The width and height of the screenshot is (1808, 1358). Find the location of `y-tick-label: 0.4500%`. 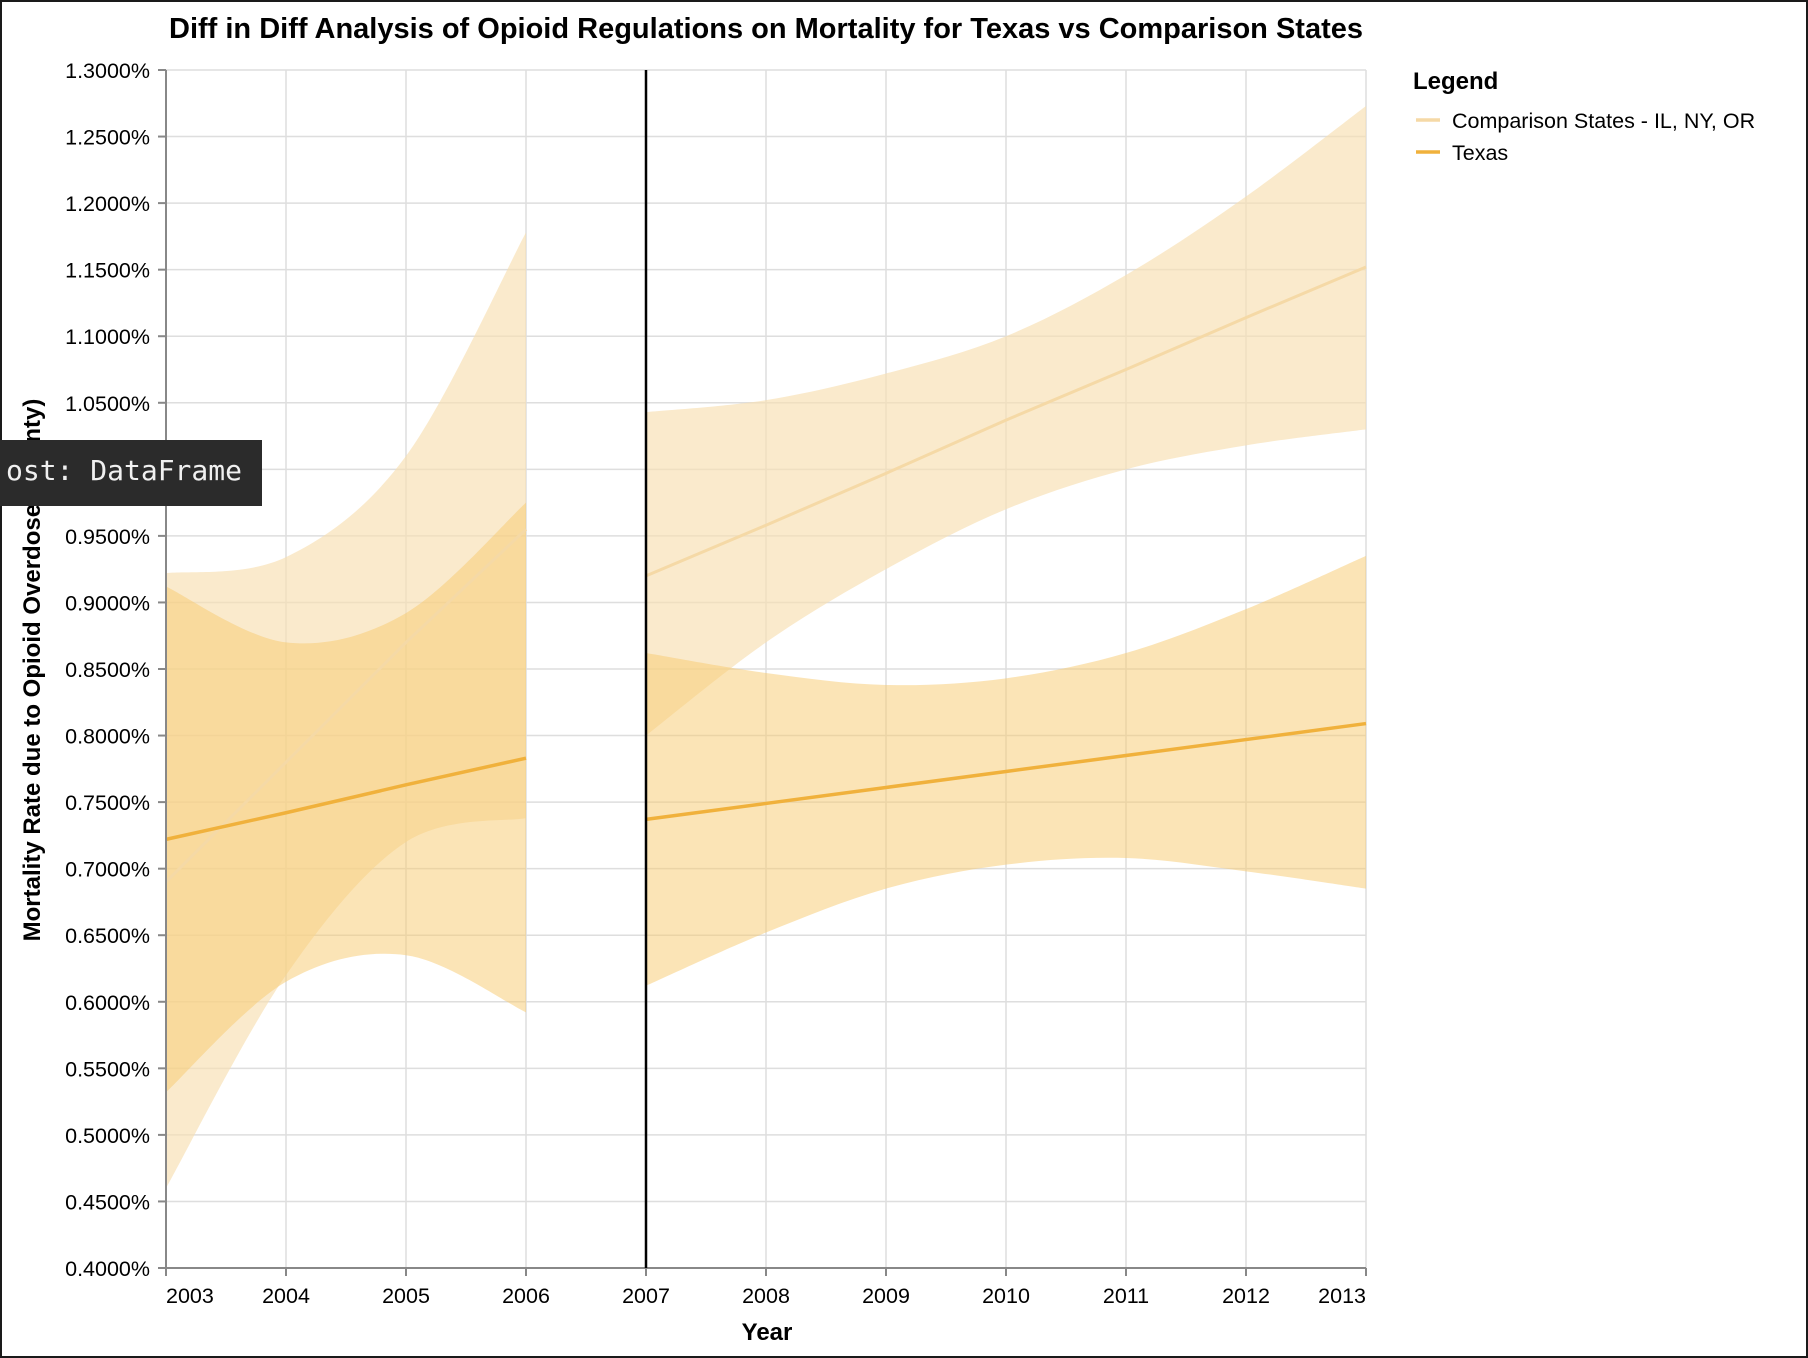

y-tick-label: 0.4500% is located at coordinates (107, 1202).